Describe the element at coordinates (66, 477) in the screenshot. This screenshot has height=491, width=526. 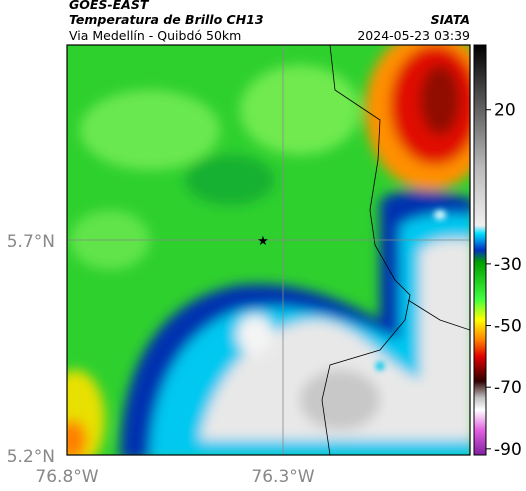
I see `lon-label: 76.8°W` at that location.